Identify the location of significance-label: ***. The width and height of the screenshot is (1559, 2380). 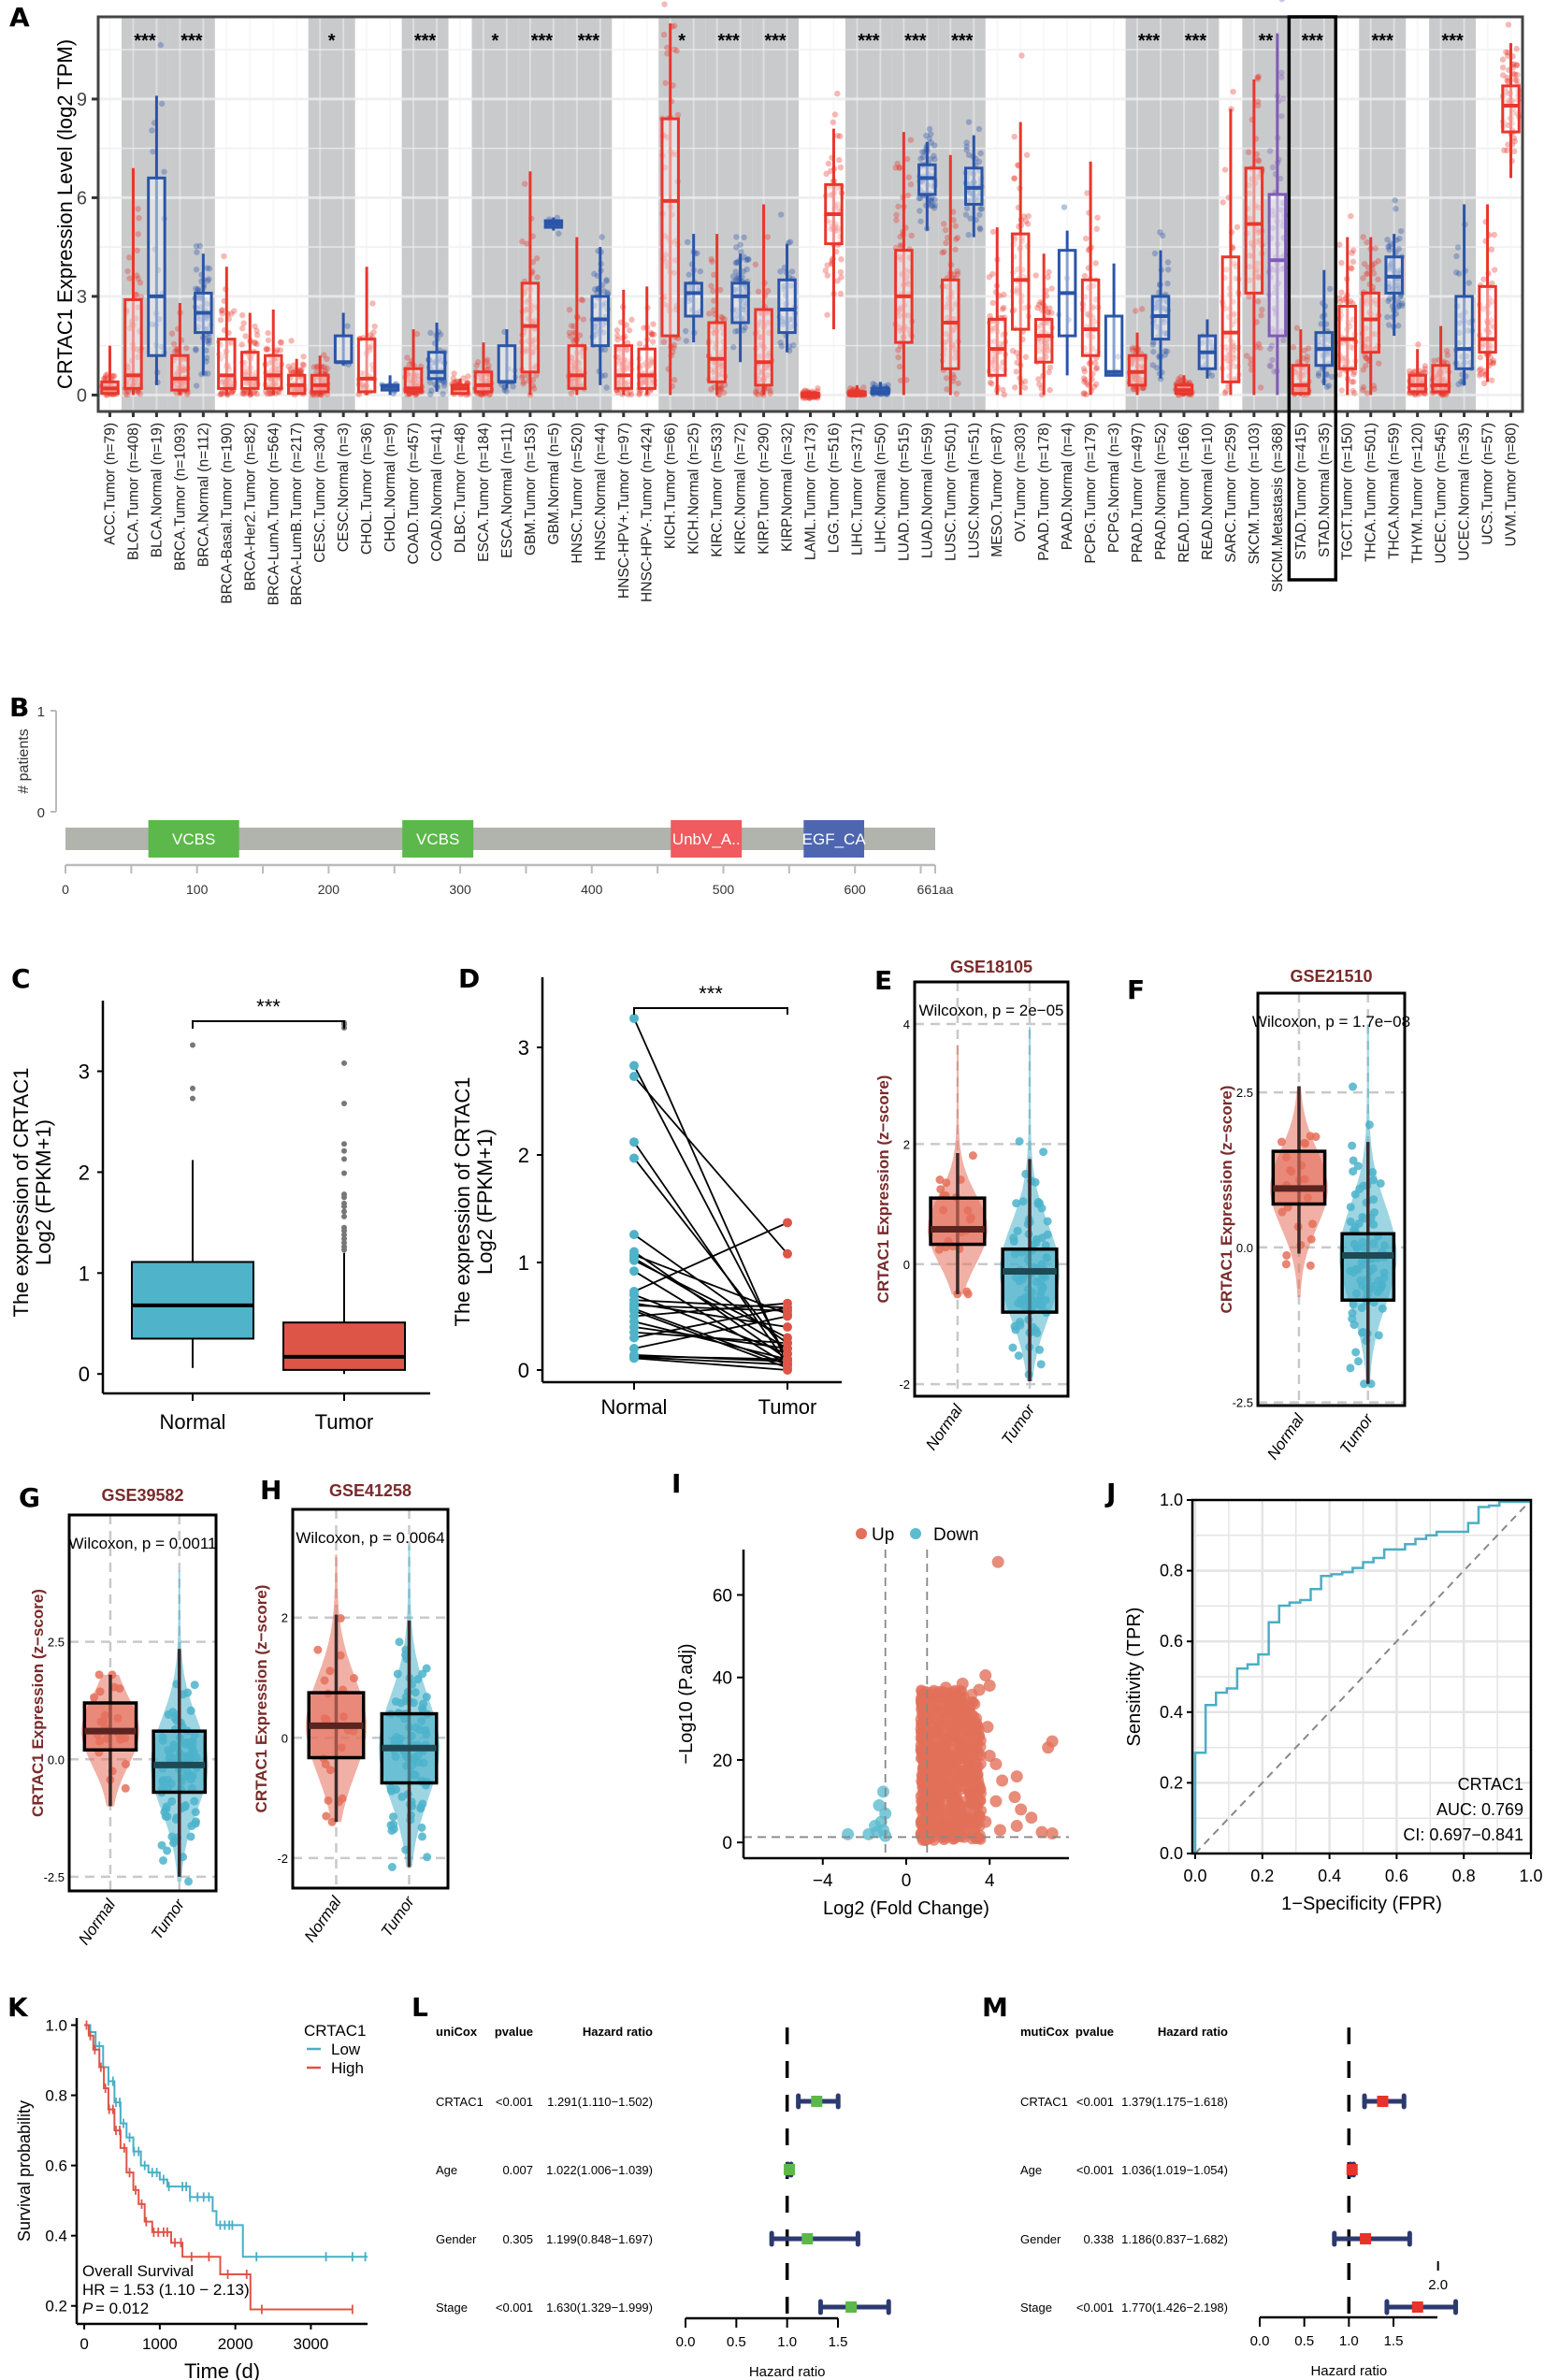
(145, 41).